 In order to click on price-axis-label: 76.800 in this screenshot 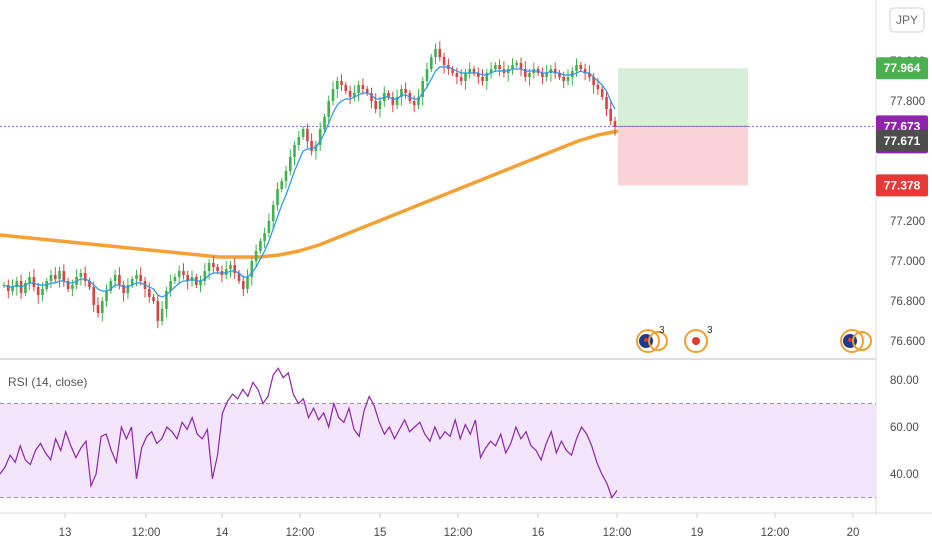, I will do `click(907, 302)`.